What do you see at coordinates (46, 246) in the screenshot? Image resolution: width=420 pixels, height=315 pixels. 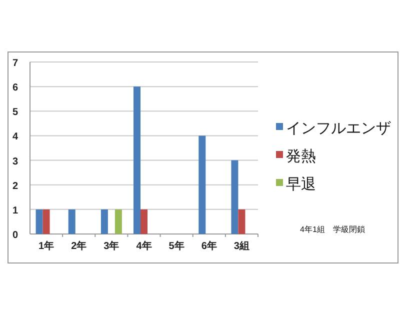 I see `x-tick-label: 1年` at bounding box center [46, 246].